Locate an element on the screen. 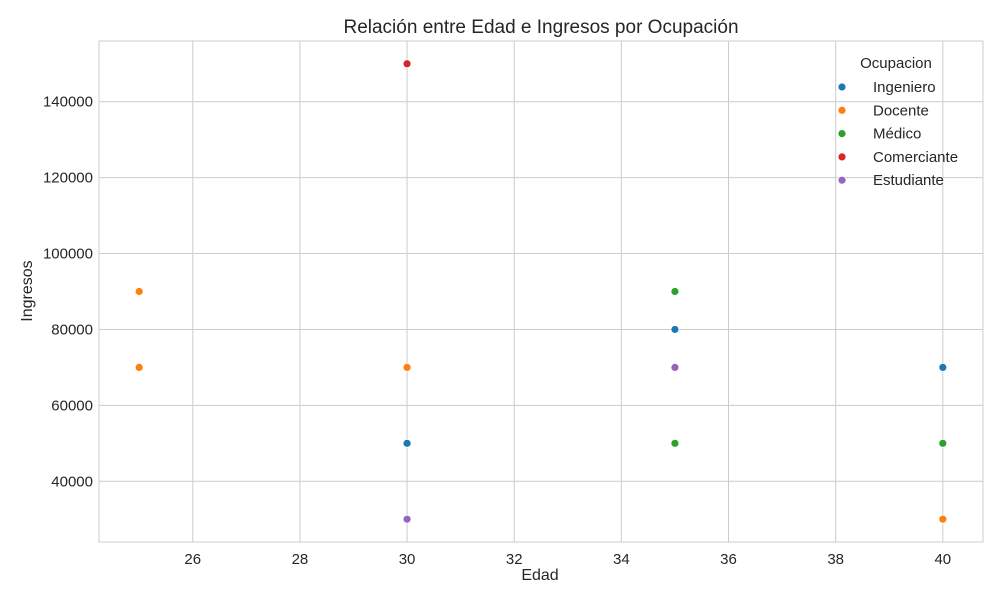 Image resolution: width=1000 pixels, height=605 pixels. y-axis-label: Ingresos is located at coordinates (27, 290).